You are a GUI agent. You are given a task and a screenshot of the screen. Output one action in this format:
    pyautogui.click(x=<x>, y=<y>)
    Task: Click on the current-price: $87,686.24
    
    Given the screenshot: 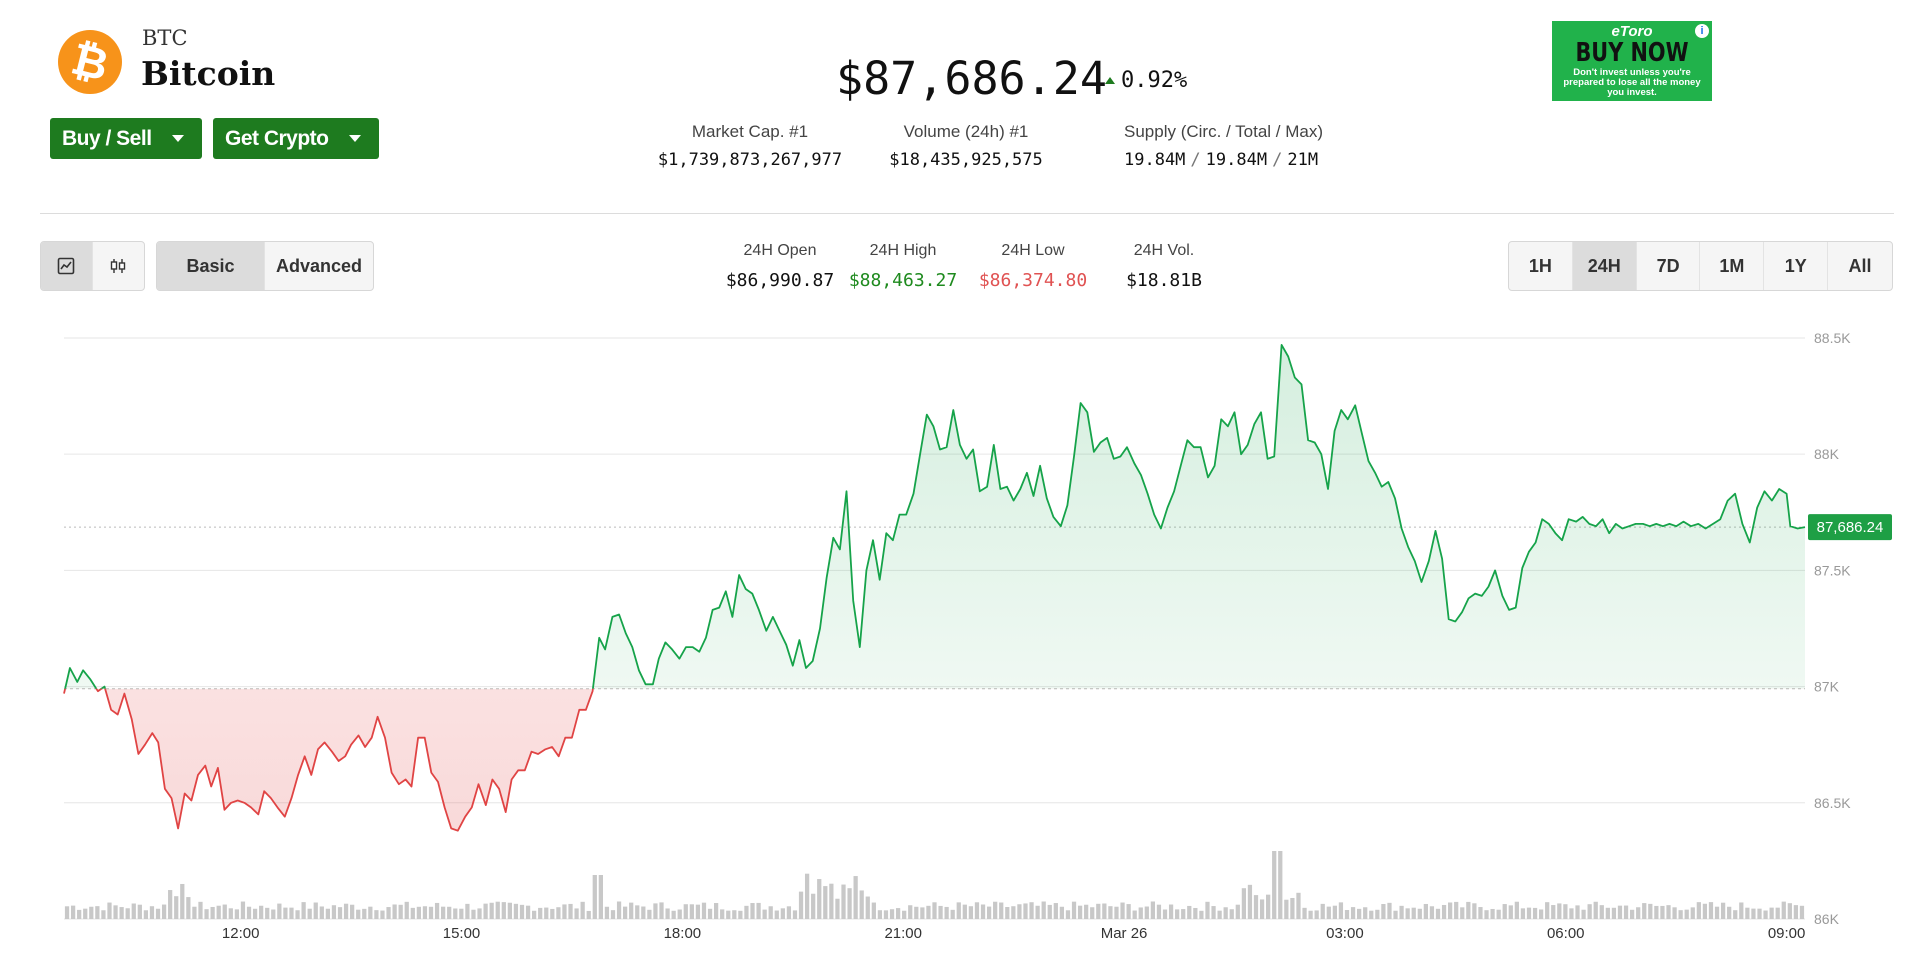 What is the action you would take?
    pyautogui.click(x=971, y=78)
    